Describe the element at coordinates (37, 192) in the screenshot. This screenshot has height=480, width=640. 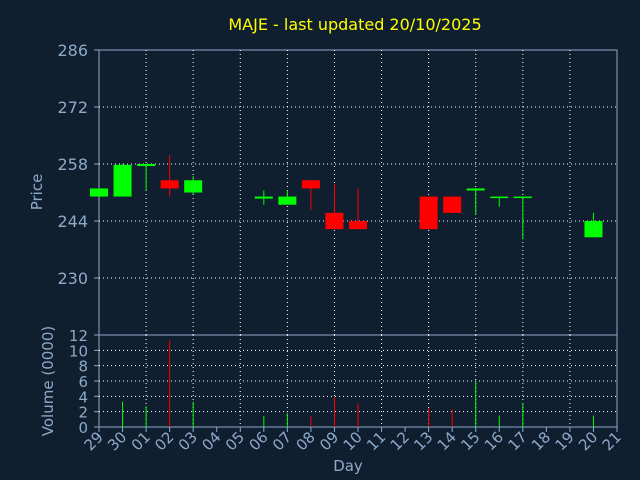
I see `y-axis-label: Price` at that location.